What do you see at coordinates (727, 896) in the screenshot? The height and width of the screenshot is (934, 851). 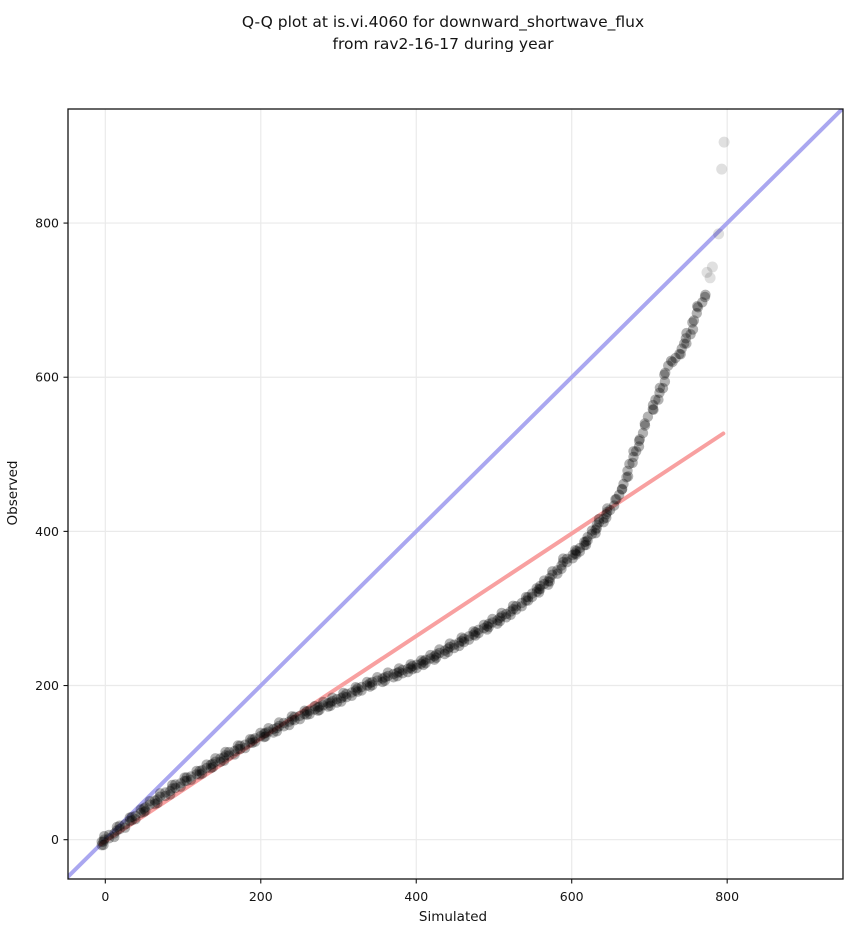 I see `x-tick-label: 800` at bounding box center [727, 896].